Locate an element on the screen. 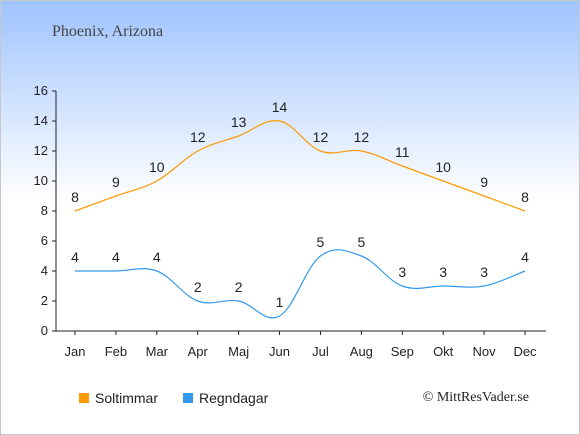 Image resolution: width=580 pixels, height=435 pixels. y-tick-label: 4 is located at coordinates (44, 270).